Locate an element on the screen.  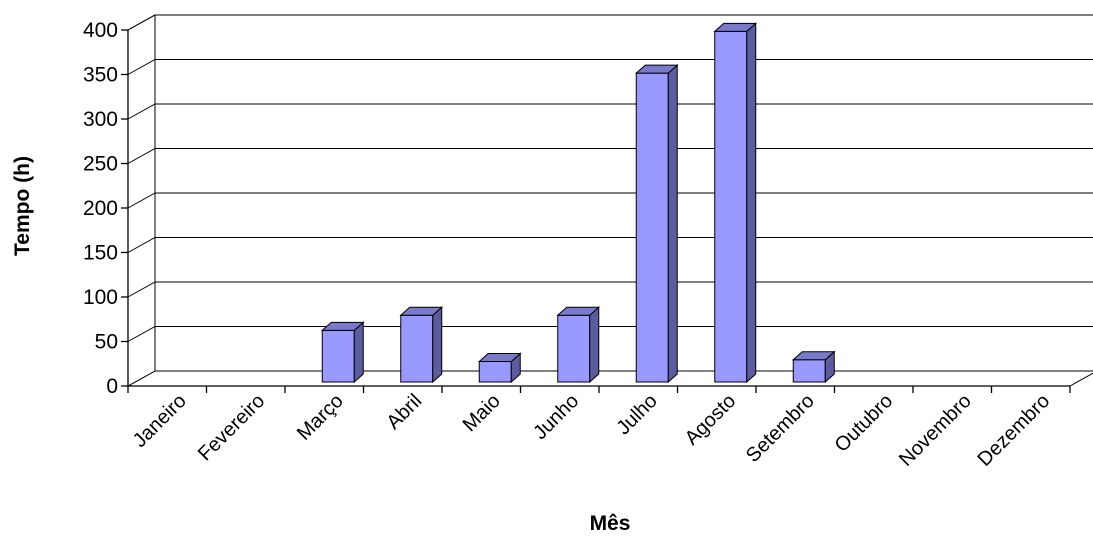
x-tick-label: Março is located at coordinates (320, 417).